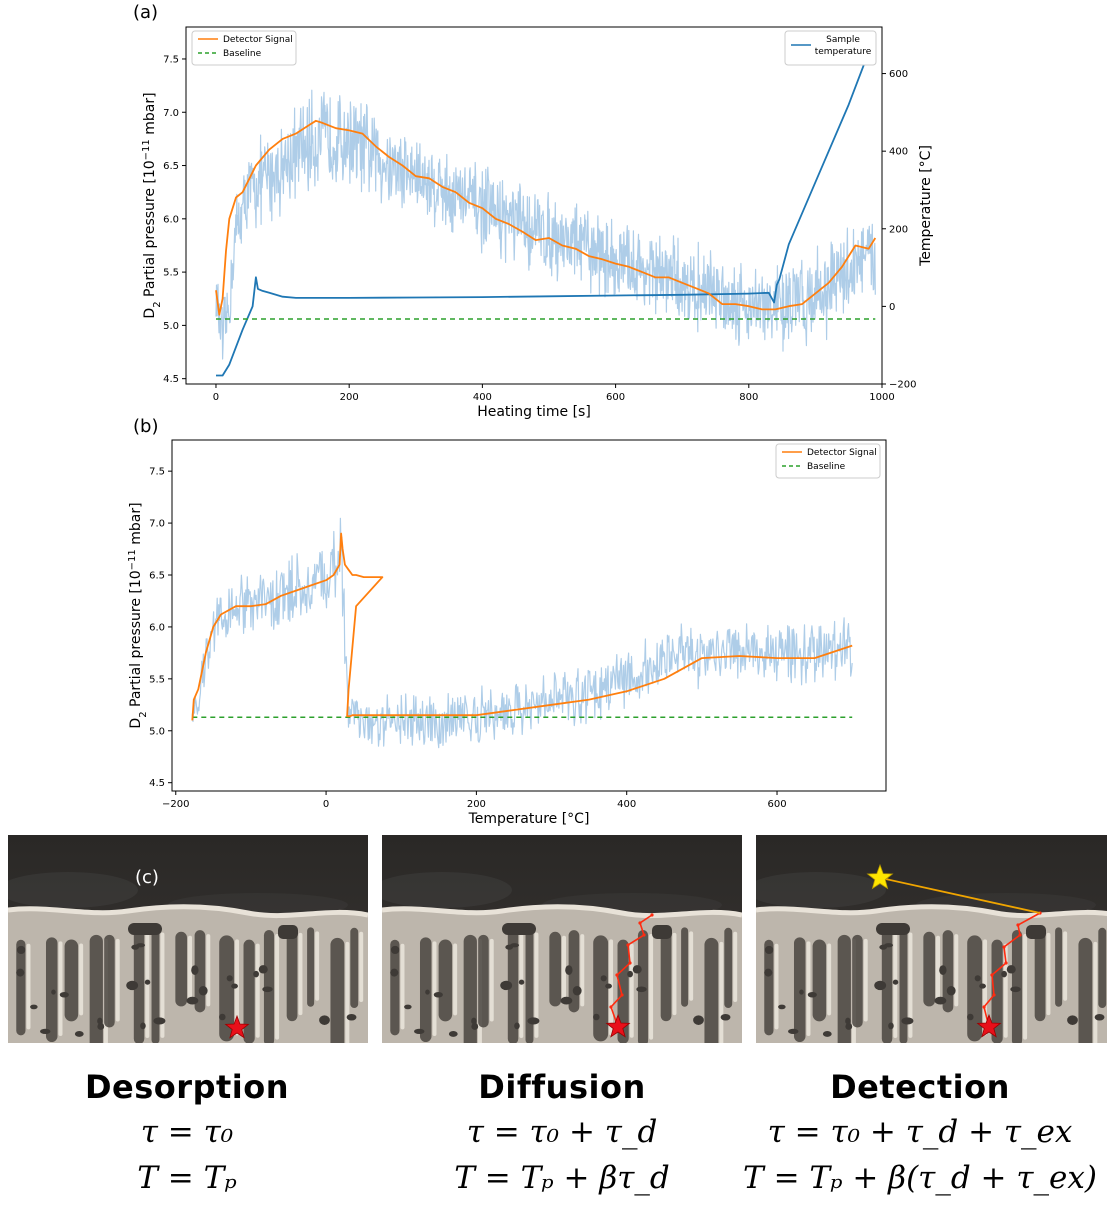 This screenshot has height=1214, width=1107. Describe the element at coordinates (826, 467) in the screenshot. I see `legend-label: Baseline` at that location.